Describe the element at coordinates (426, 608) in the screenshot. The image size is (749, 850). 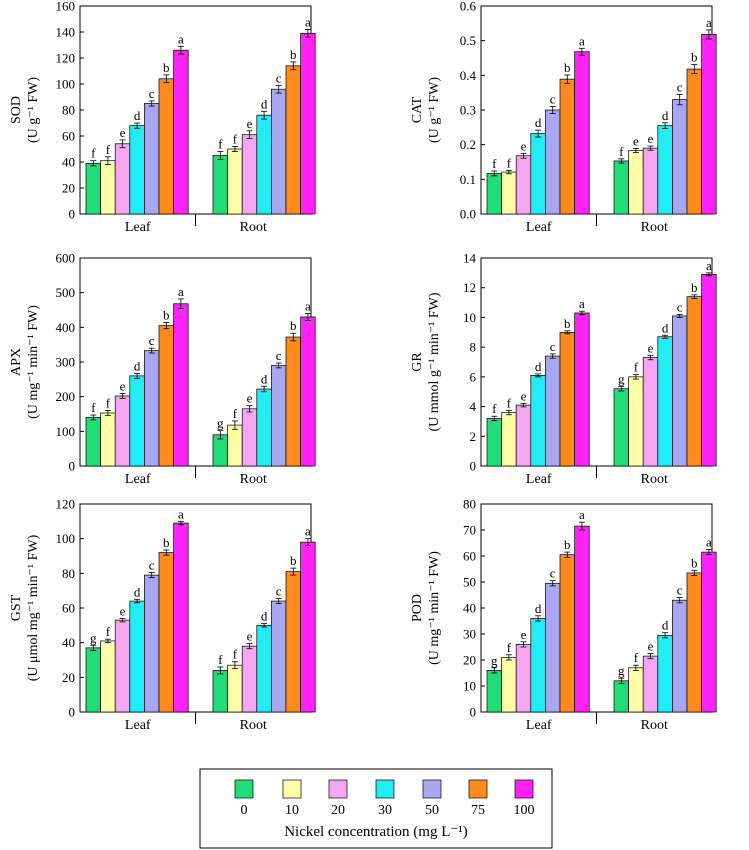
I see `y-axis-label: POD (U mg⁻¹ min⁻¹ FW)` at that location.